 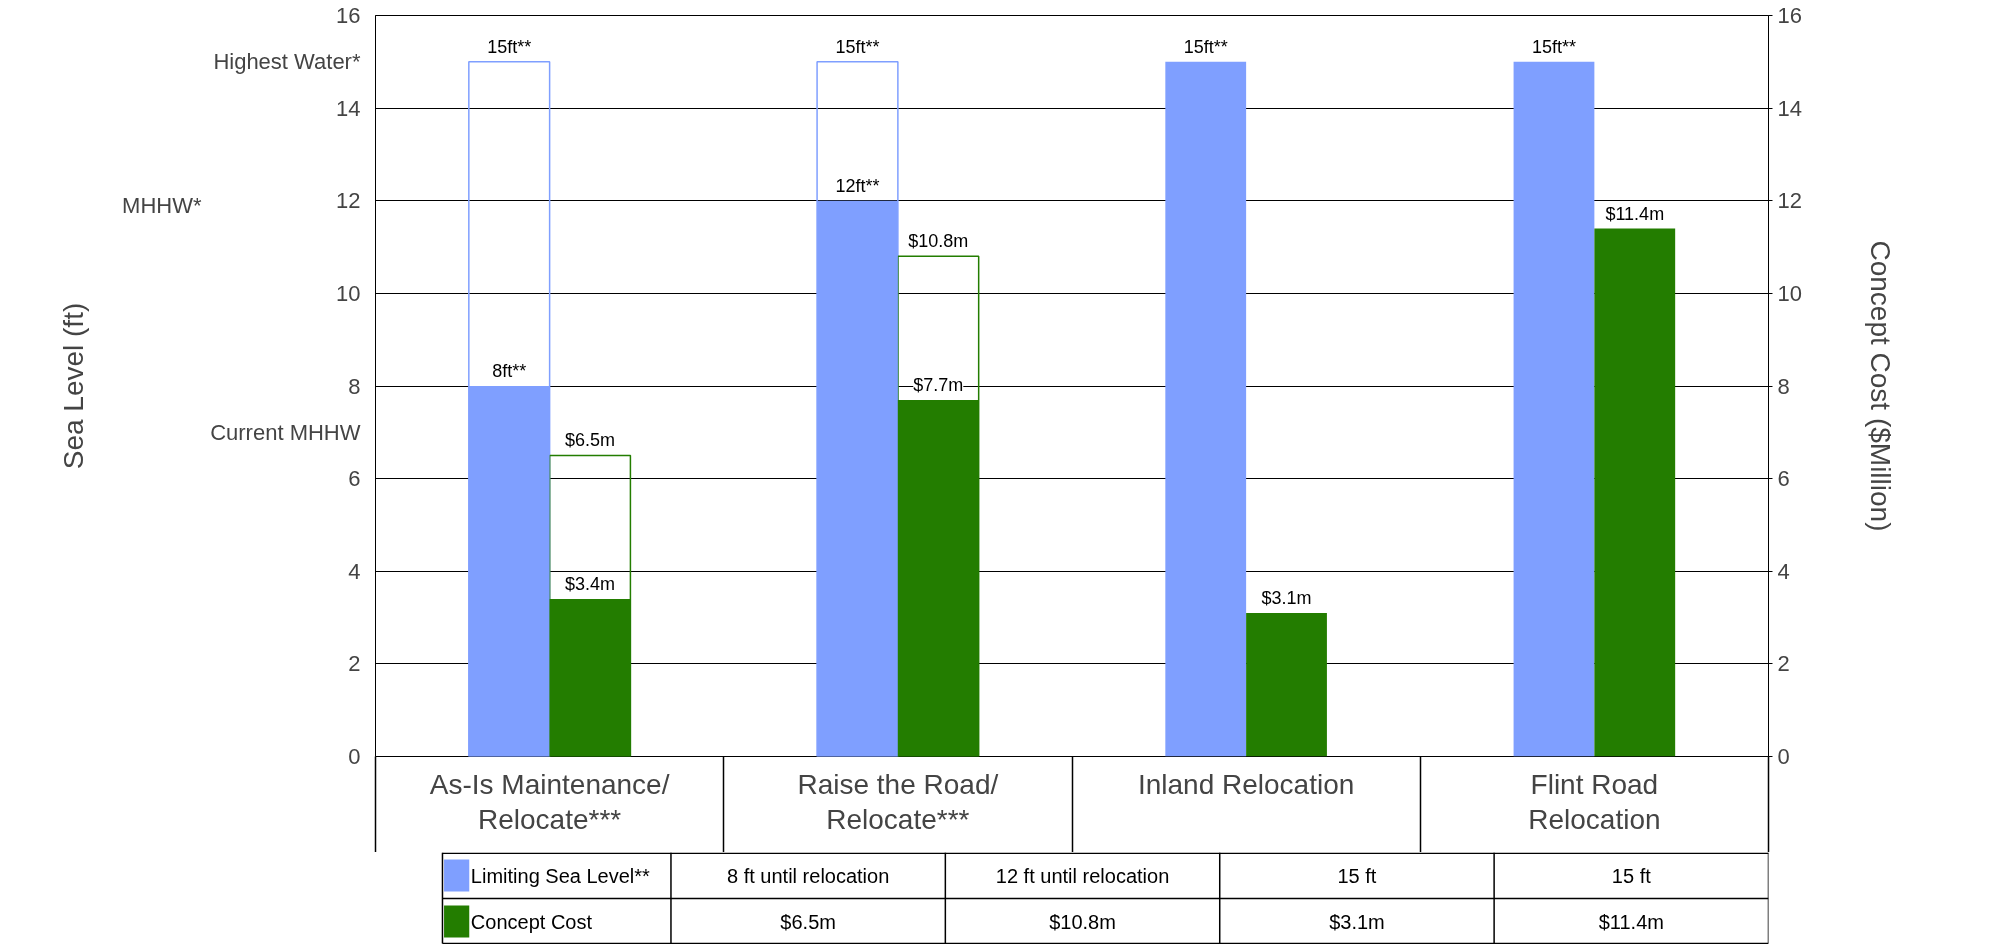 I want to click on data-label: $3.1m, so click(x=1286, y=597).